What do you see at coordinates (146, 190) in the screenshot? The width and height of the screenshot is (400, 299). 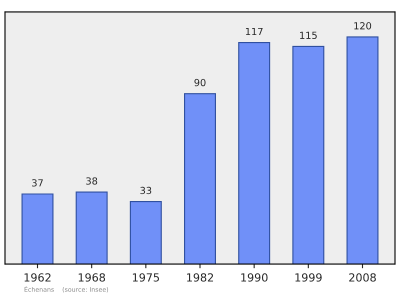 I see `data-label: 33` at bounding box center [146, 190].